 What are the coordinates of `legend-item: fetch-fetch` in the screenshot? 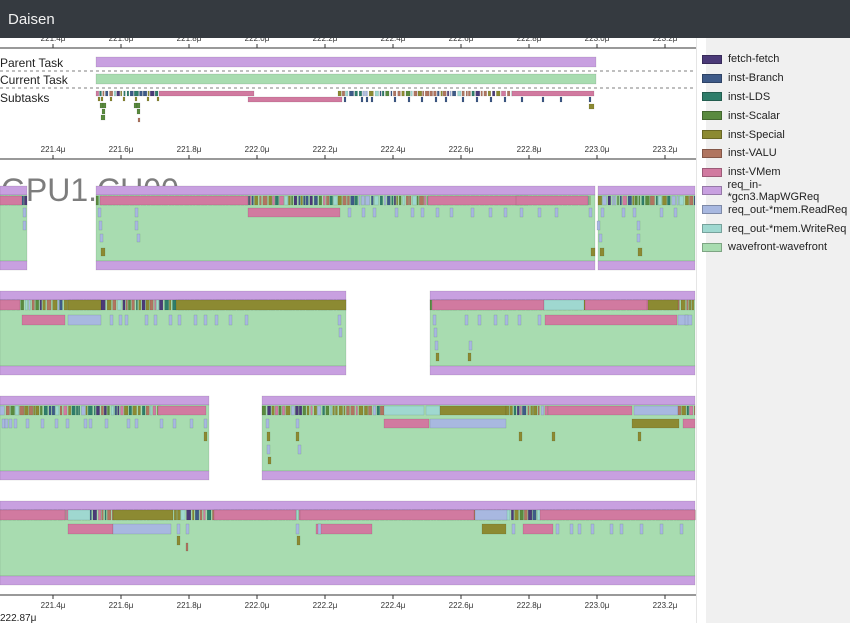 It's located at (775, 59).